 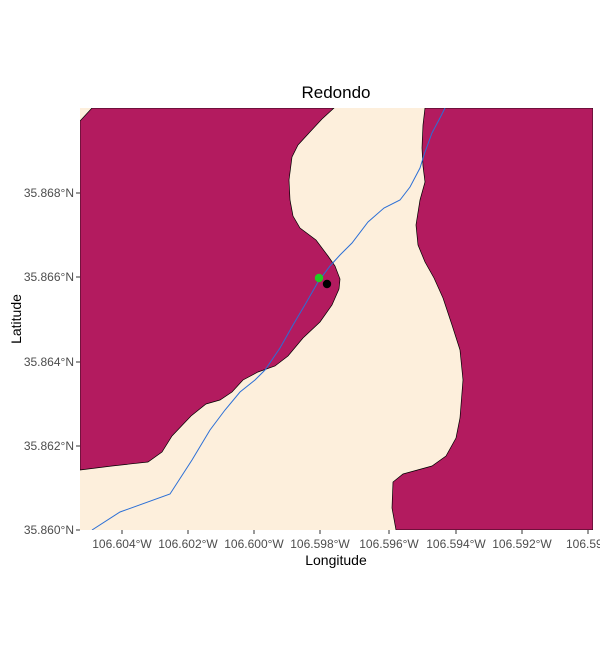 What do you see at coordinates (49, 362) in the screenshot?
I see `y-tick-label: 35.864°N` at bounding box center [49, 362].